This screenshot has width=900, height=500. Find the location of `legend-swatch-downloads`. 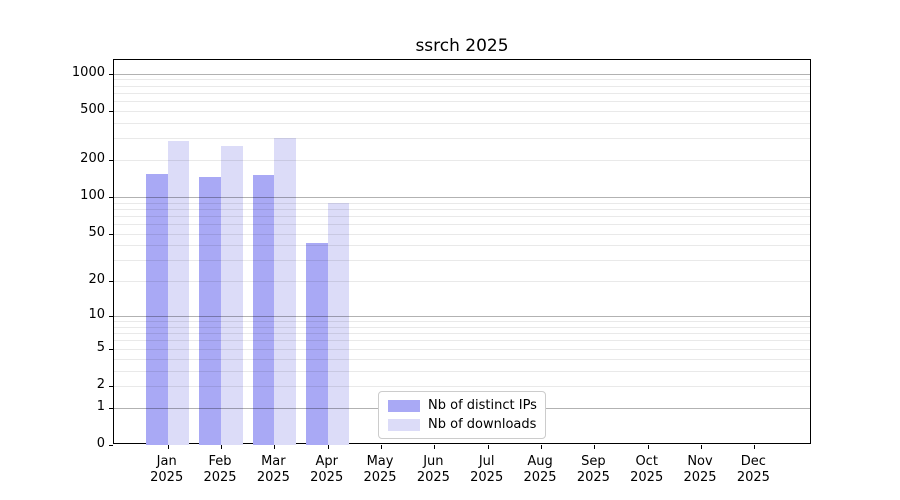

legend-swatch-downloads is located at coordinates (404, 424).